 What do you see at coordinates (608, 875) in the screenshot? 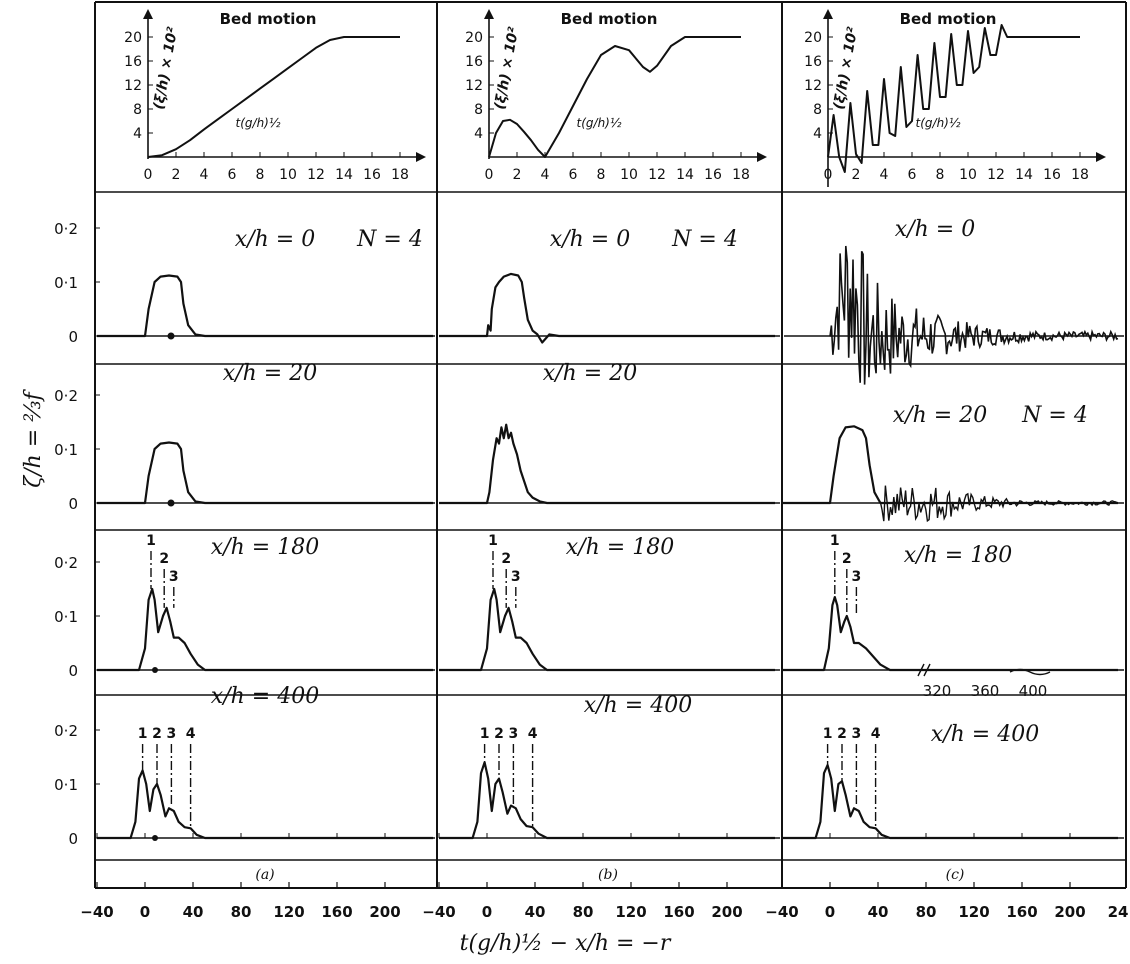
I see `panel-letter: (b)` at bounding box center [608, 875].